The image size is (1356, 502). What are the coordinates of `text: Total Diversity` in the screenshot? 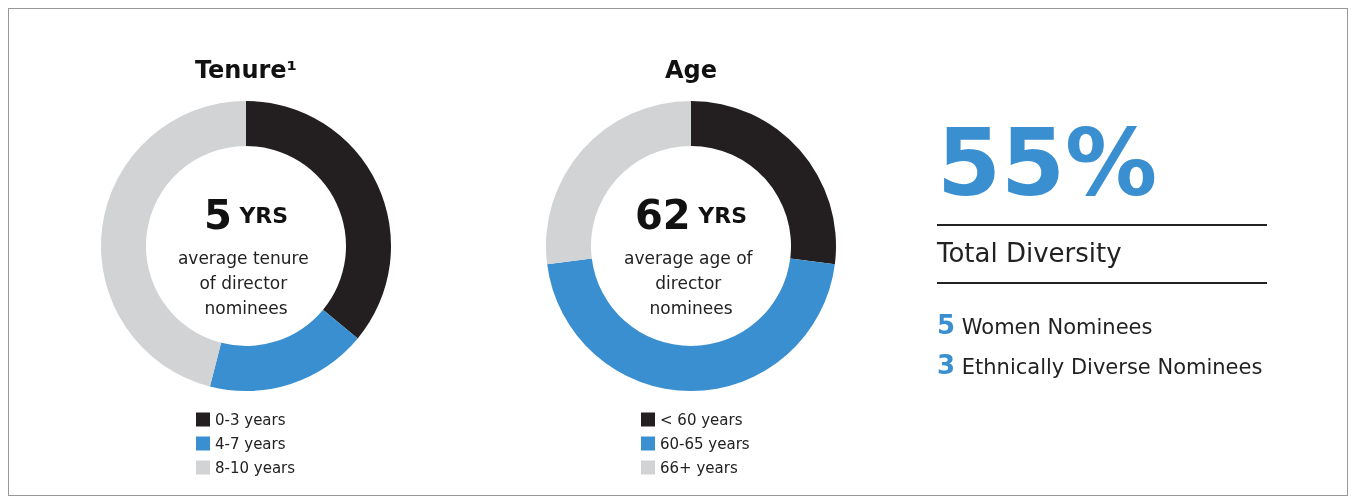 It's located at (1030, 253).